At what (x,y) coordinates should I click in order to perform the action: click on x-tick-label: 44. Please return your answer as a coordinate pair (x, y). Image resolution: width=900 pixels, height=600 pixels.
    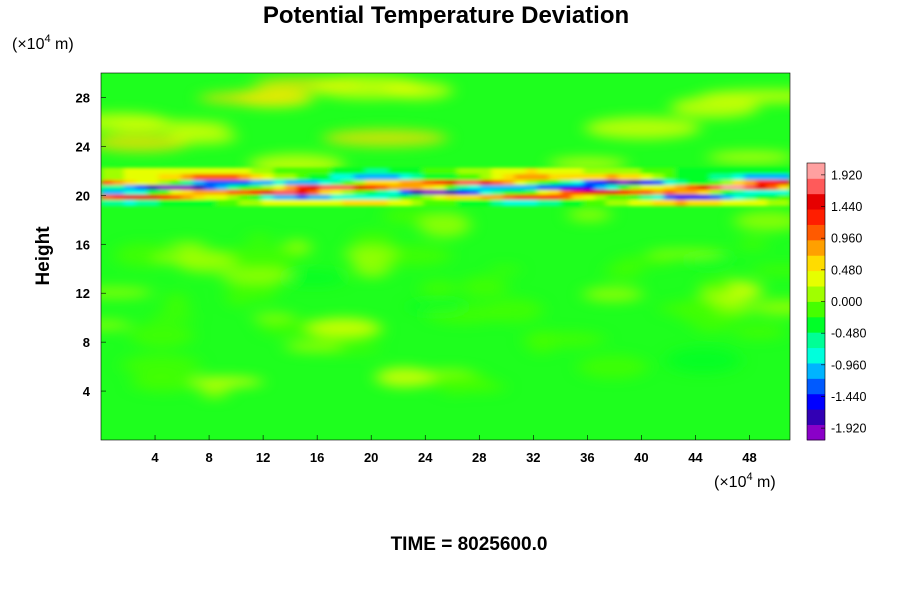
    Looking at the image, I should click on (695, 457).